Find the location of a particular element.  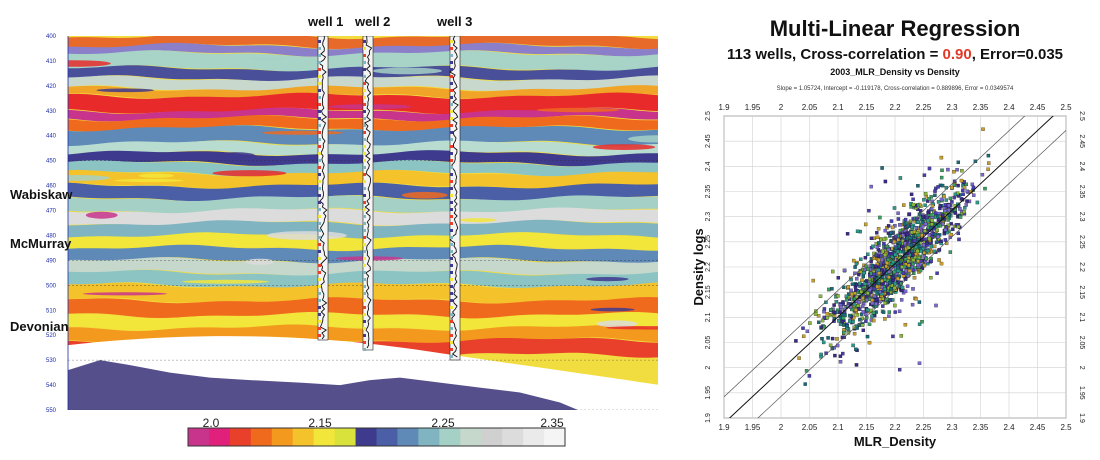

y-tick-label-right: 2.25 is located at coordinates (1081, 242).